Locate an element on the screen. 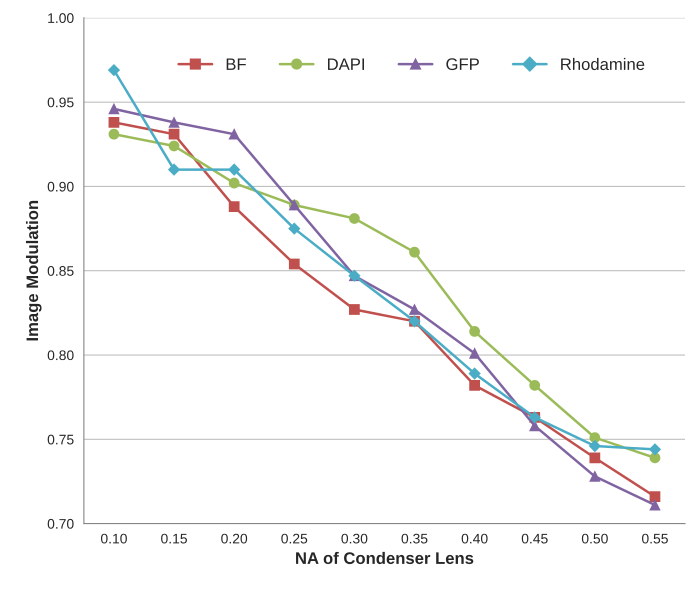  x-tick-label: 0.10 is located at coordinates (113, 539).